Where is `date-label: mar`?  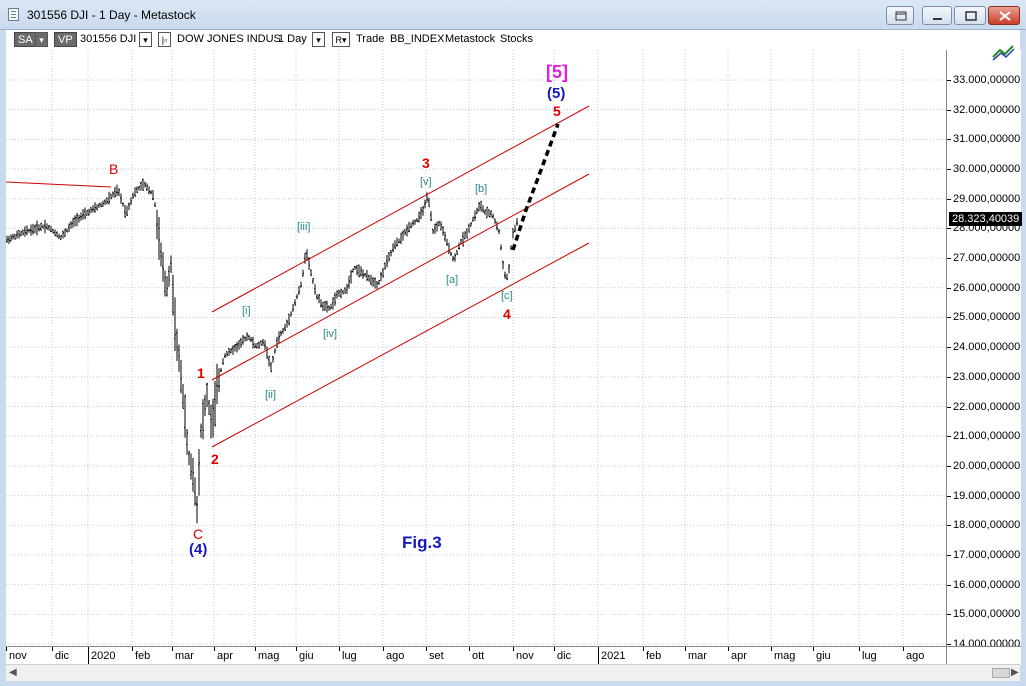 date-label: mar is located at coordinates (184, 656).